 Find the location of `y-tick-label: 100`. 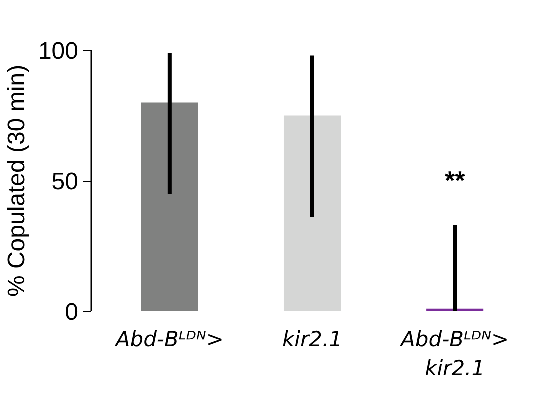

y-tick-label: 100 is located at coordinates (58, 51).